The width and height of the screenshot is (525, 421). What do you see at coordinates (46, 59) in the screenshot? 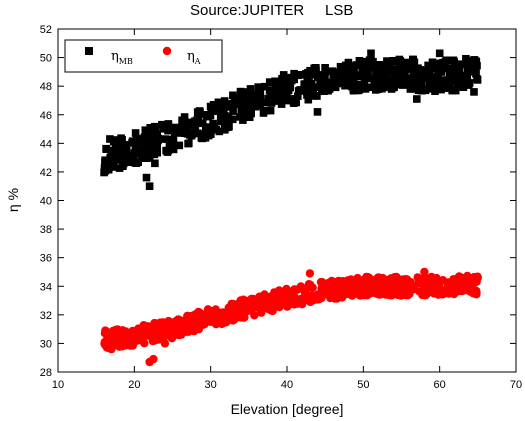
I see `y-tick-label: 50` at bounding box center [46, 59].